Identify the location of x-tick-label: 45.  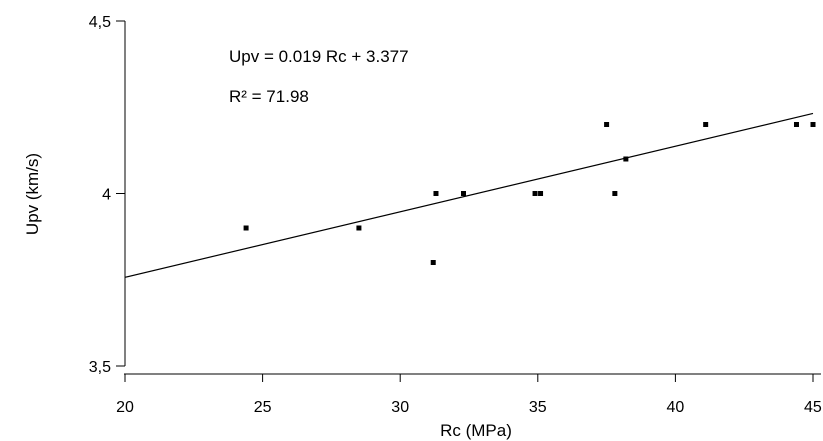
(813, 407).